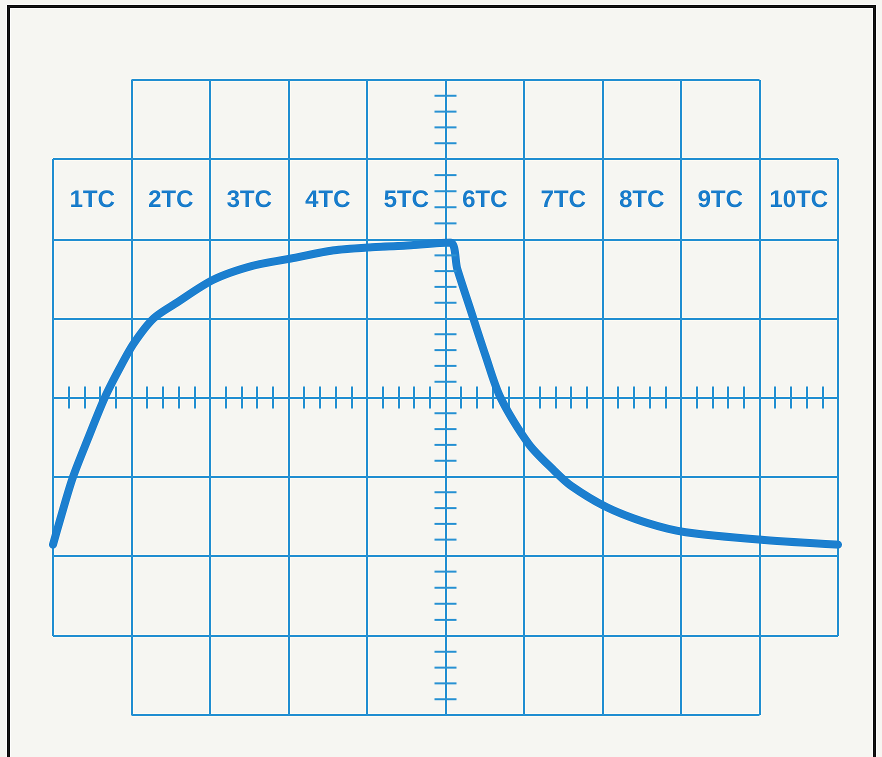 The width and height of the screenshot is (882, 757). Describe the element at coordinates (406, 199) in the screenshot. I see `x-tick-label: 5TC` at that location.